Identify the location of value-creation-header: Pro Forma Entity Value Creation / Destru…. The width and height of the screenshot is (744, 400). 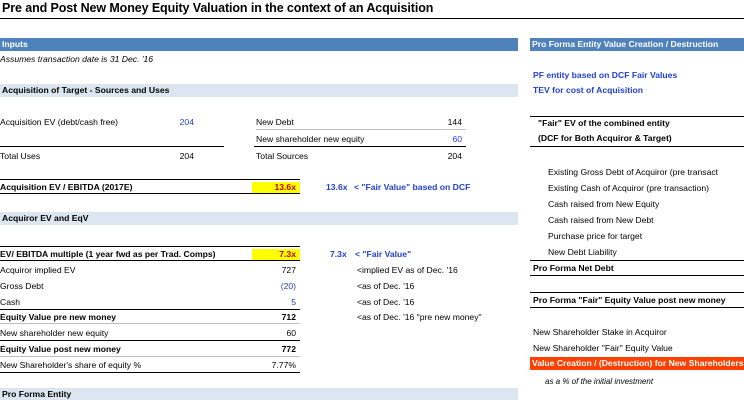
(637, 44).